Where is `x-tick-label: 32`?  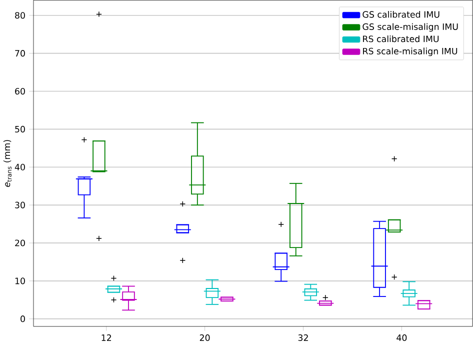 x-tick-label: 32 is located at coordinates (303, 337).